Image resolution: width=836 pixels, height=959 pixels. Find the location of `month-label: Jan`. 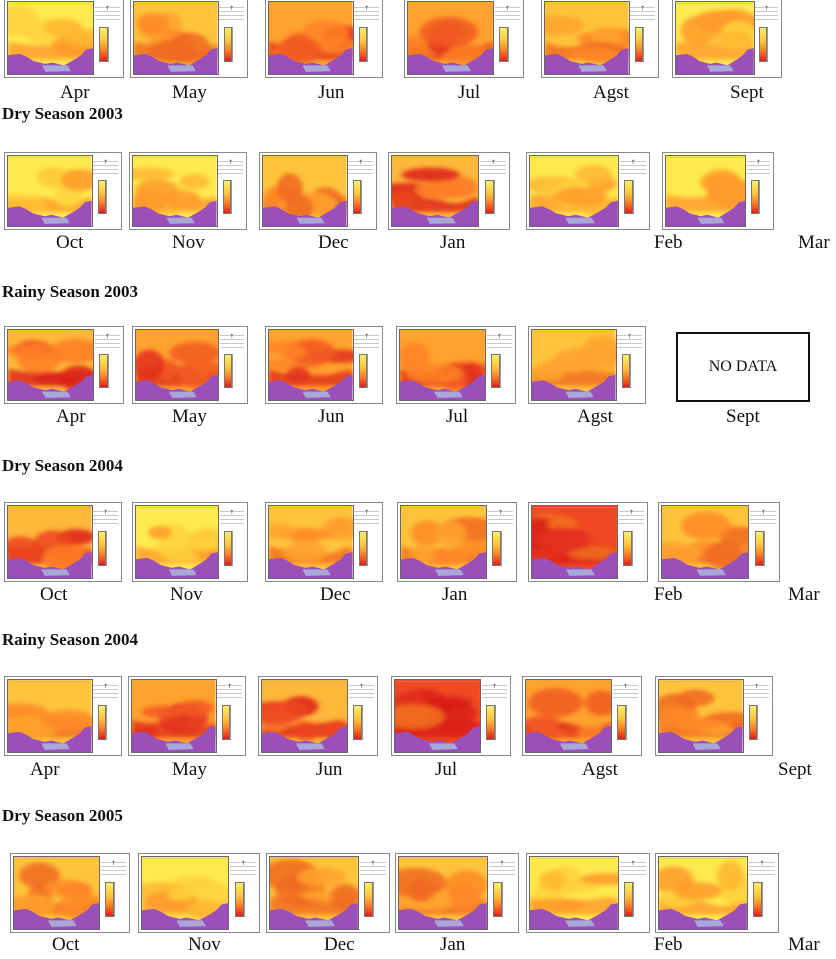

month-label: Jan is located at coordinates (453, 242).